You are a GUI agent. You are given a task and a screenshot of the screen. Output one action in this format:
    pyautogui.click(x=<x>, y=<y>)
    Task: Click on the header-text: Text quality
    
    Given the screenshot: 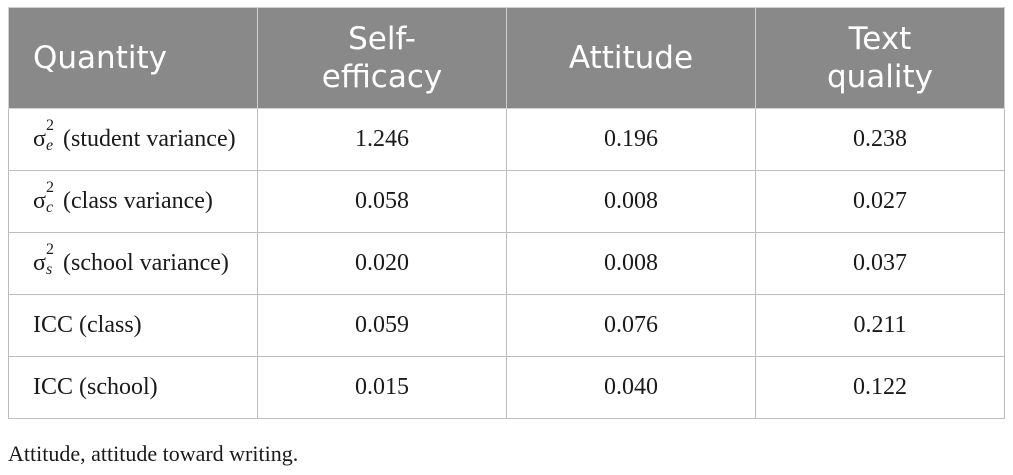 What is the action you would take?
    pyautogui.click(x=880, y=58)
    